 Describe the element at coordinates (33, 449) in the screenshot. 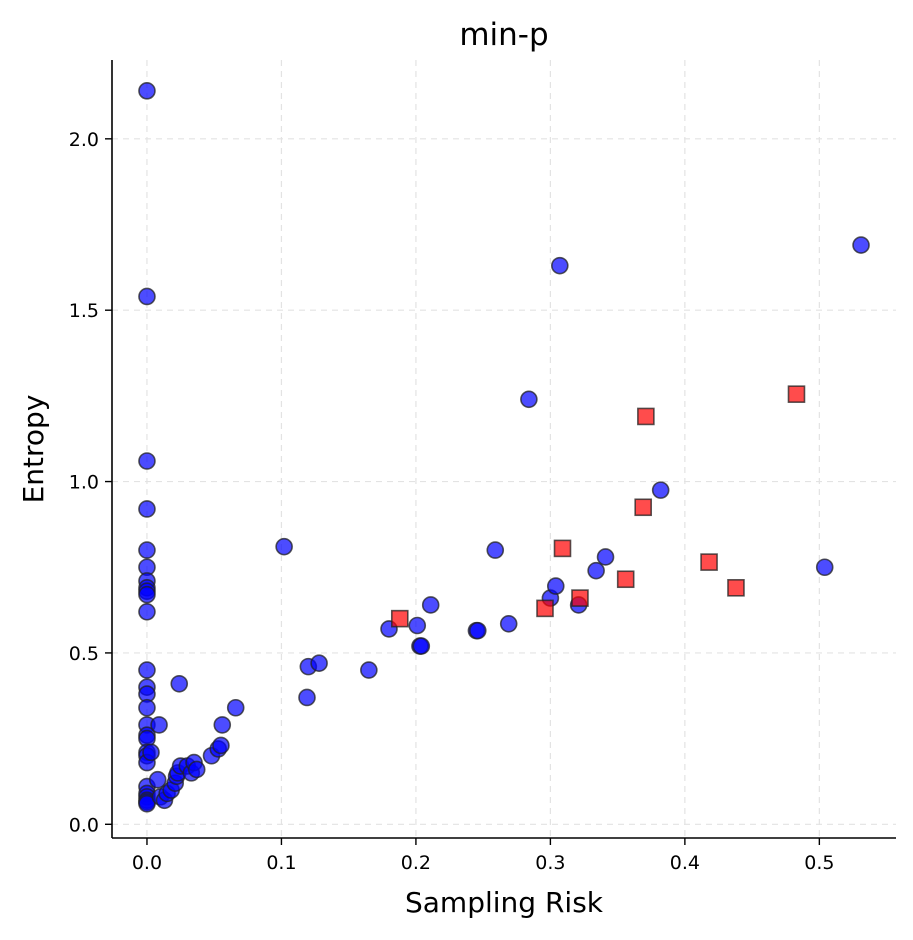

I see `y-axis-label: Entropy` at that location.